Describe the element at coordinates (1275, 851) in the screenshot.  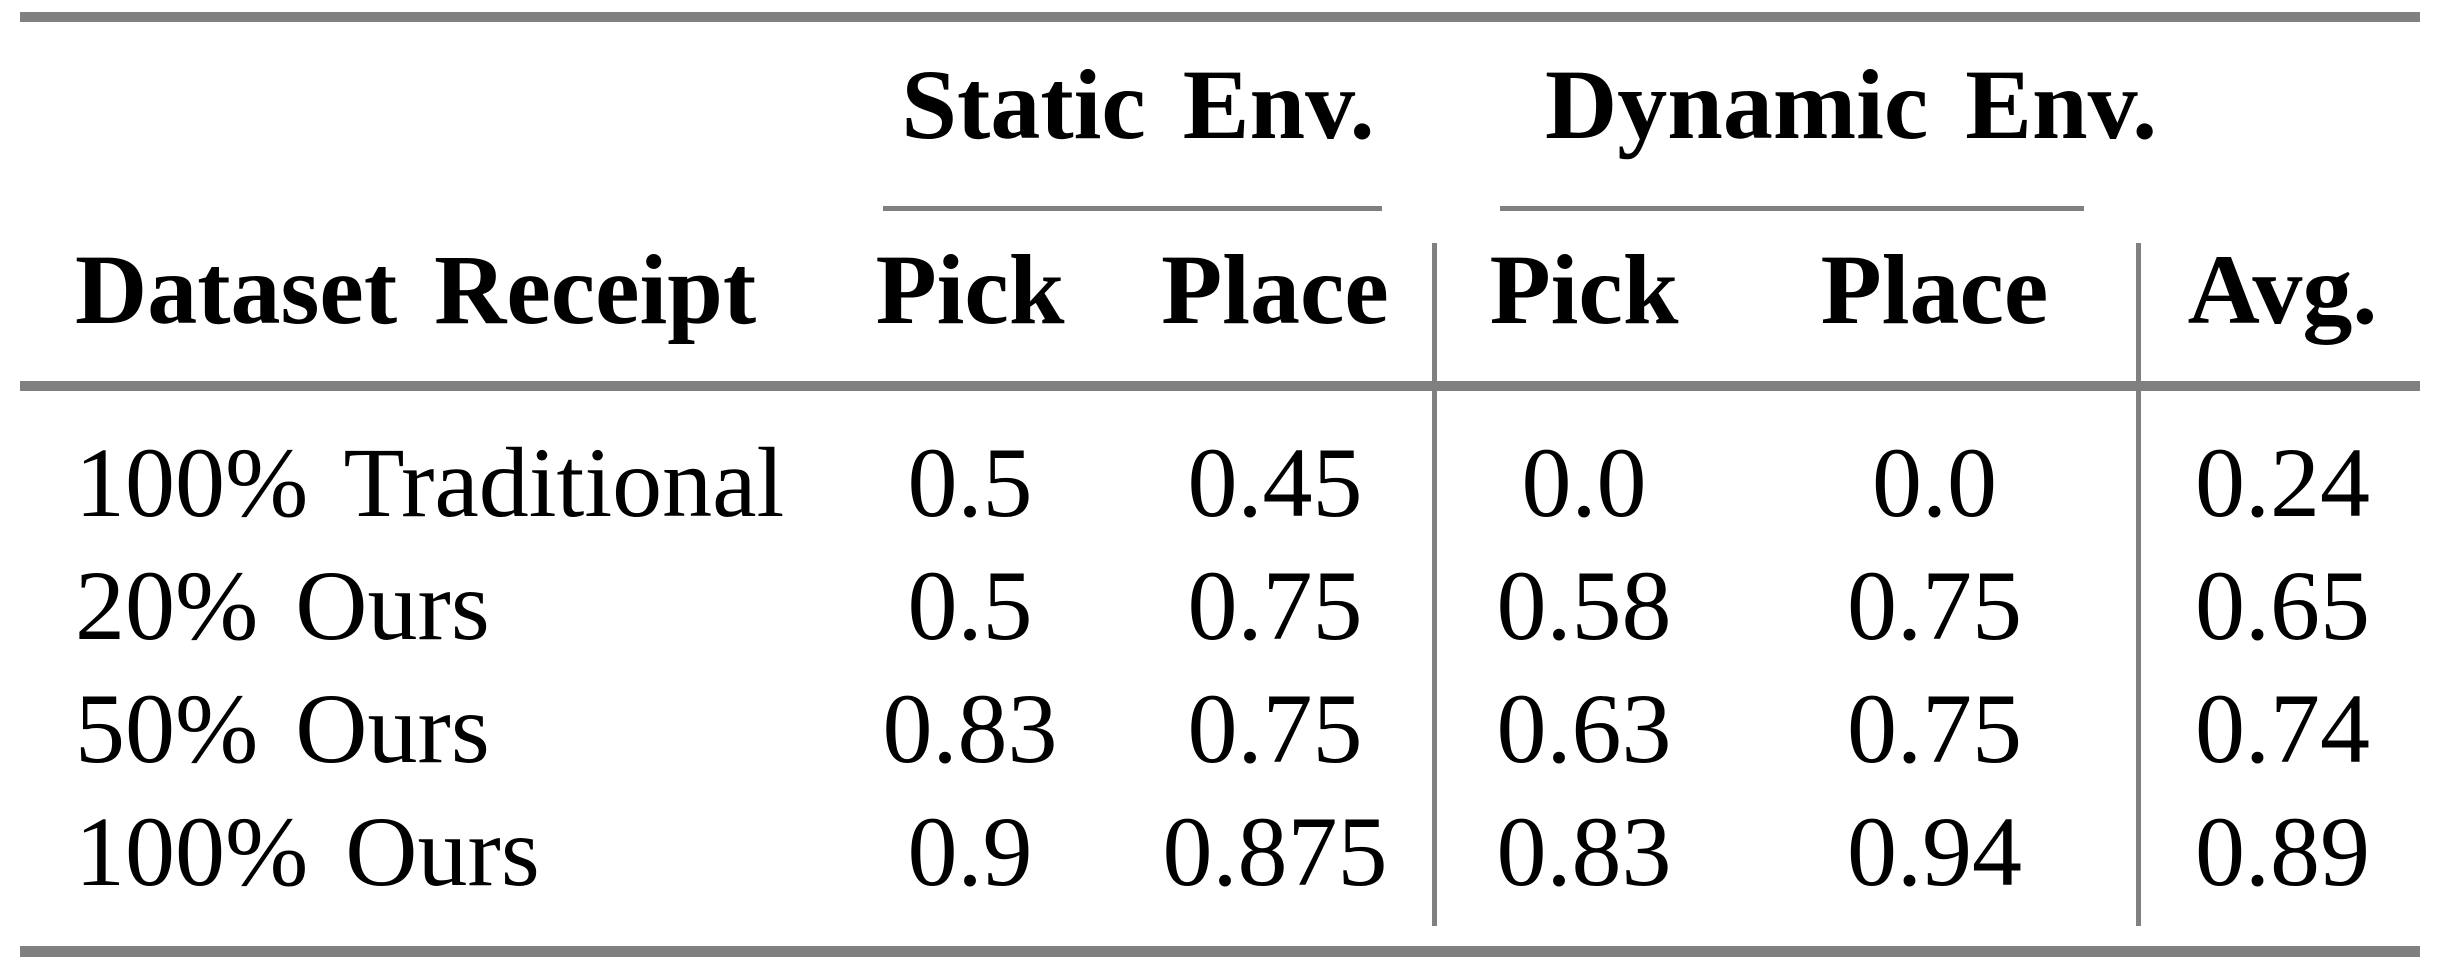
I see `table-cell: 0.875` at that location.